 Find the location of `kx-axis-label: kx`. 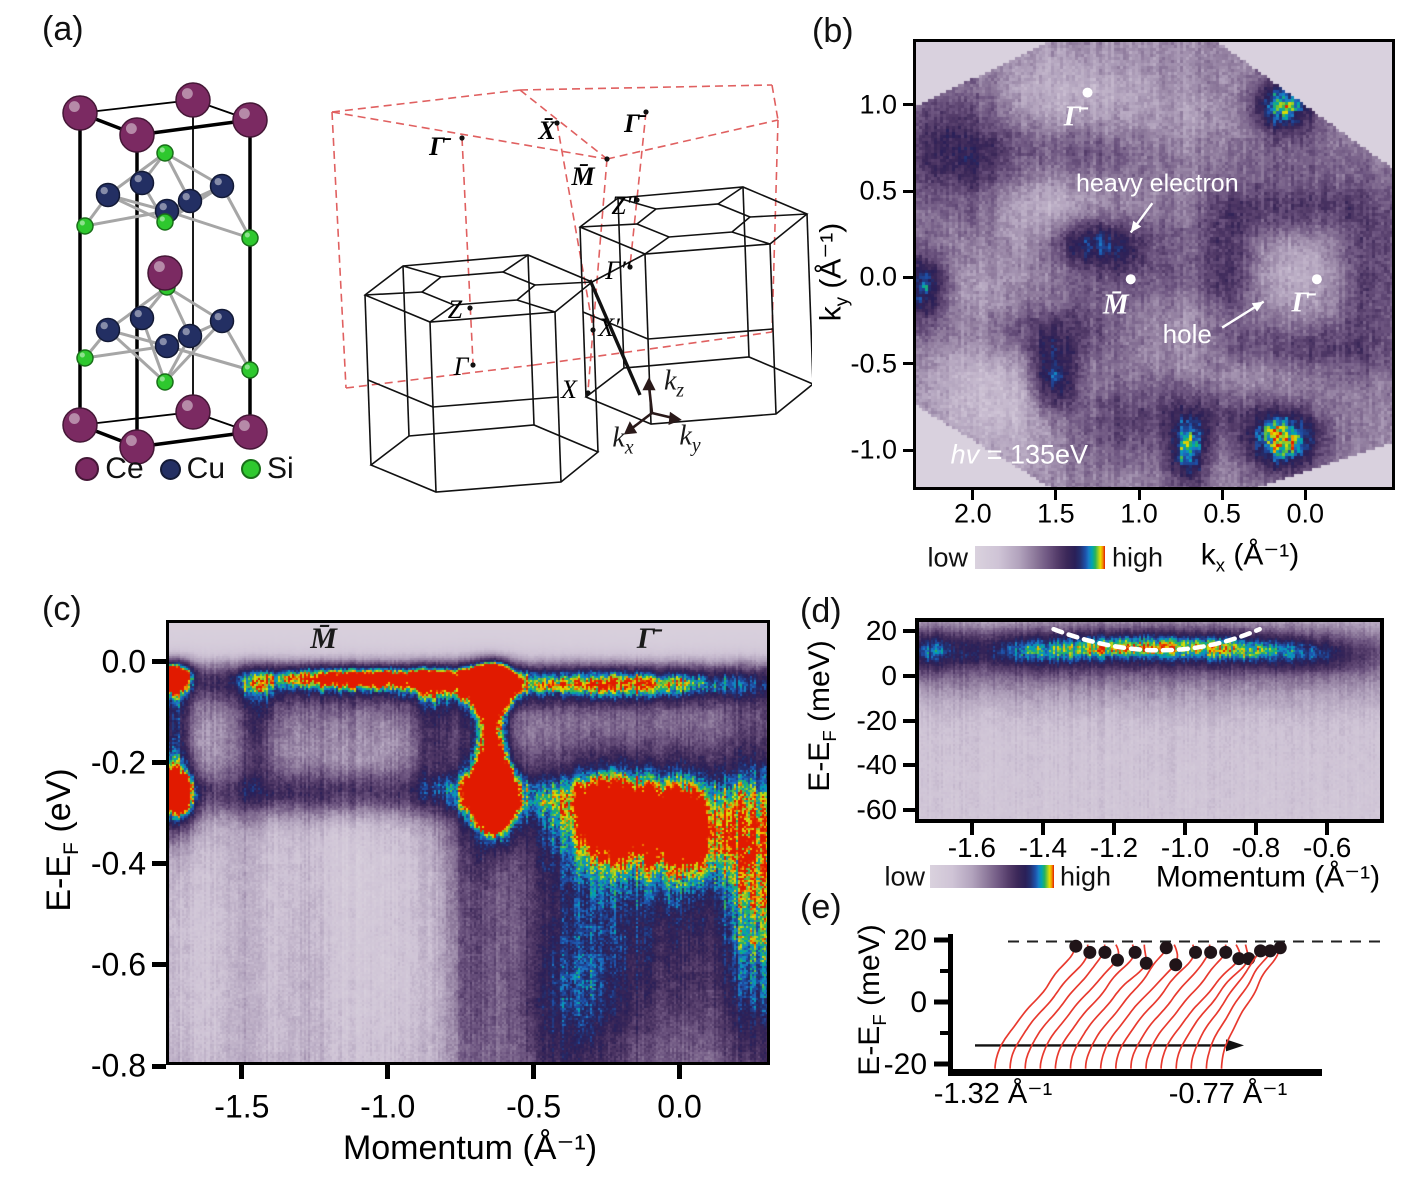

kx-axis-label: kx is located at coordinates (623, 440).